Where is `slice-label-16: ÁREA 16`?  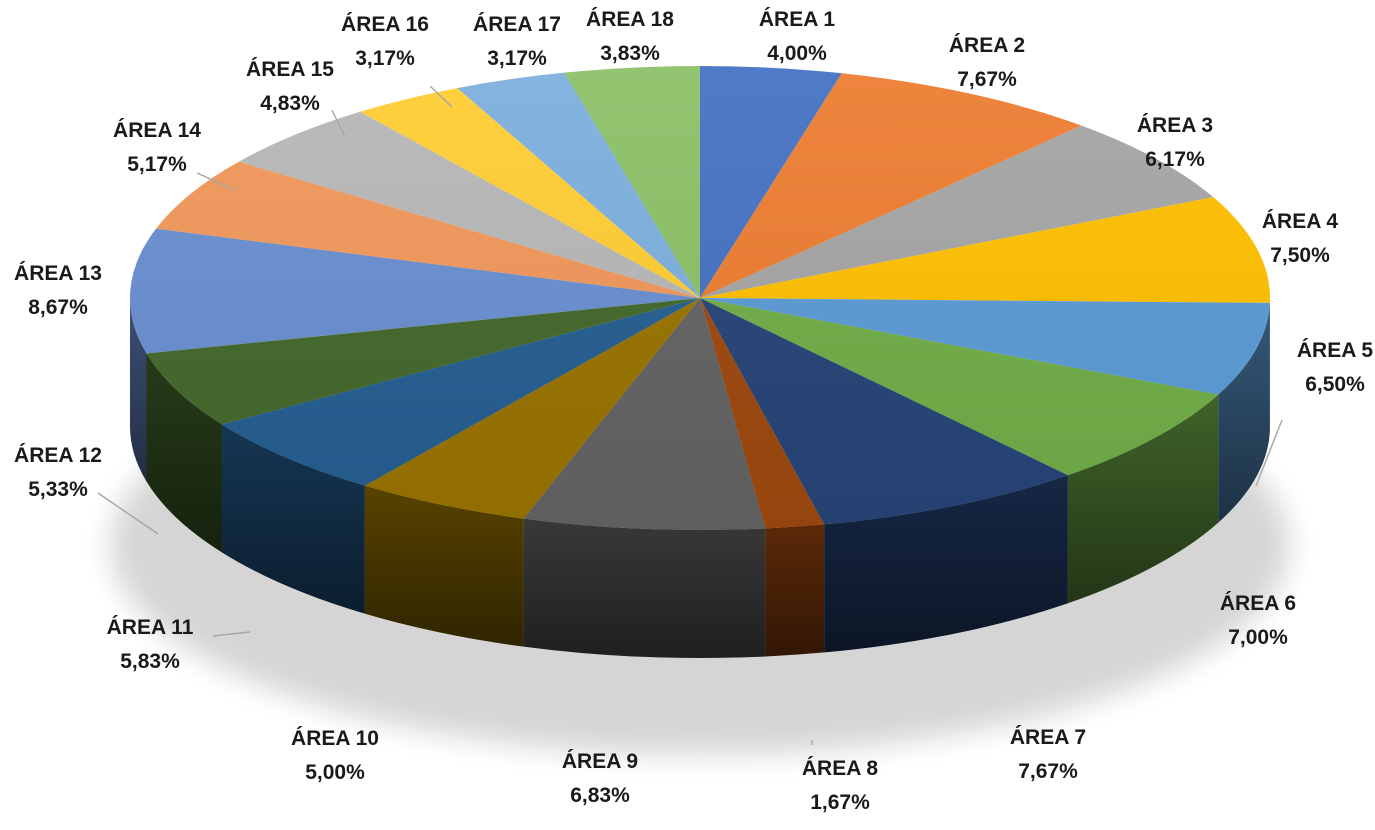
slice-label-16: ÁREA 16 is located at coordinates (385, 24).